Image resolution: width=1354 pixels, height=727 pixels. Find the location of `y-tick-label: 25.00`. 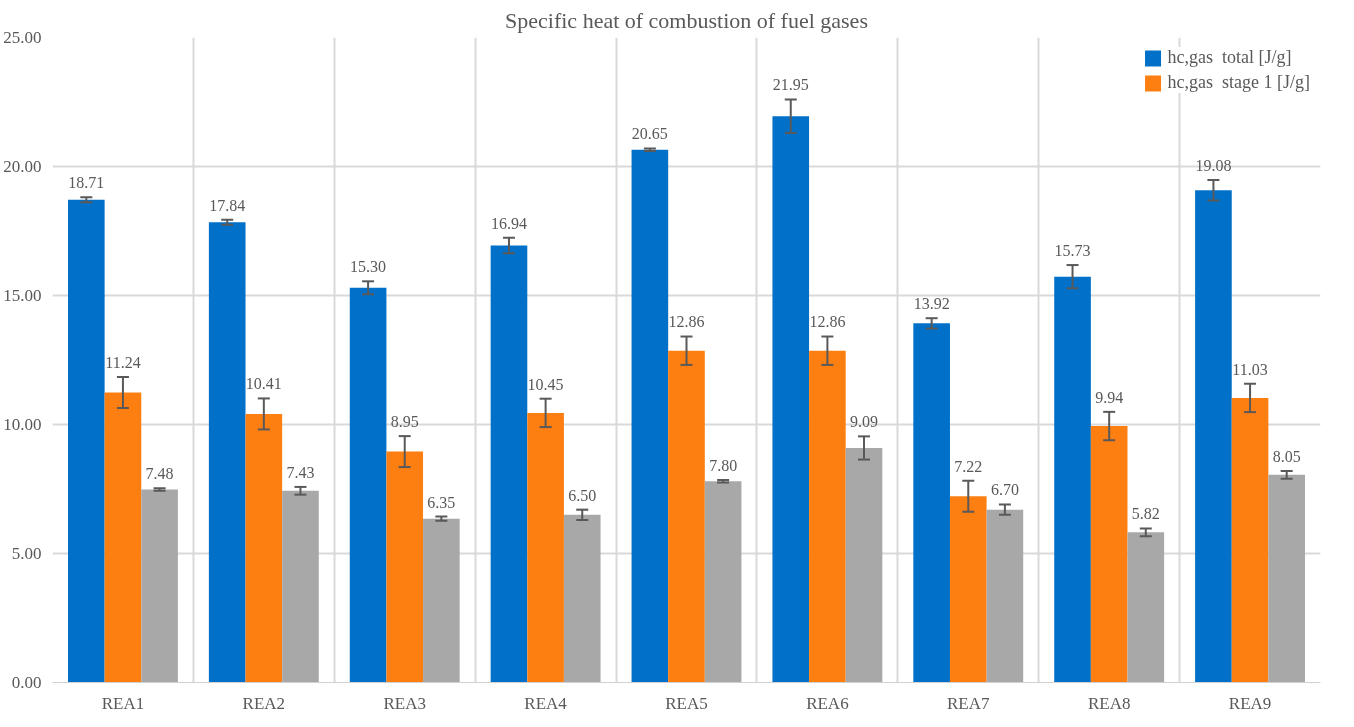

y-tick-label: 25.00 is located at coordinates (22, 37).